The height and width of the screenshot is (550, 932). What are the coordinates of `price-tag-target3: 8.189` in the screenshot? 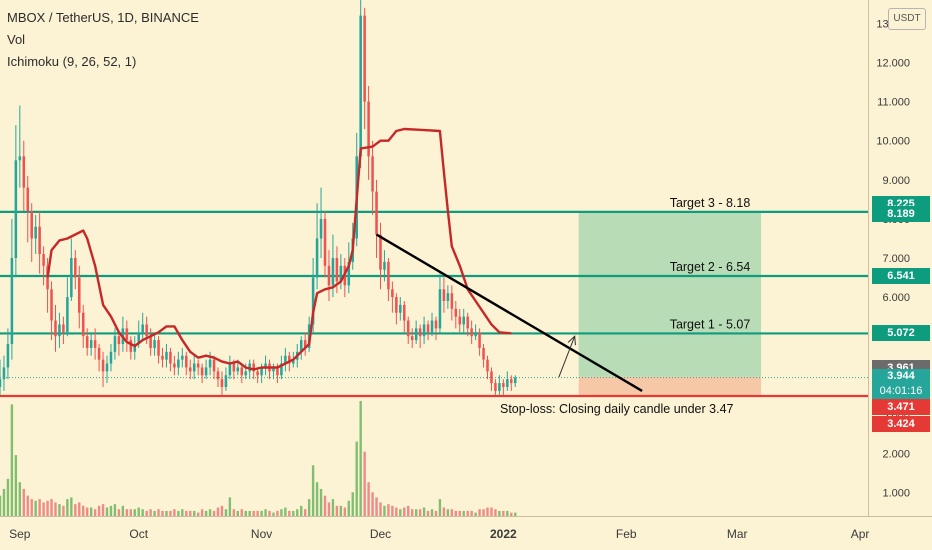 It's located at (901, 213).